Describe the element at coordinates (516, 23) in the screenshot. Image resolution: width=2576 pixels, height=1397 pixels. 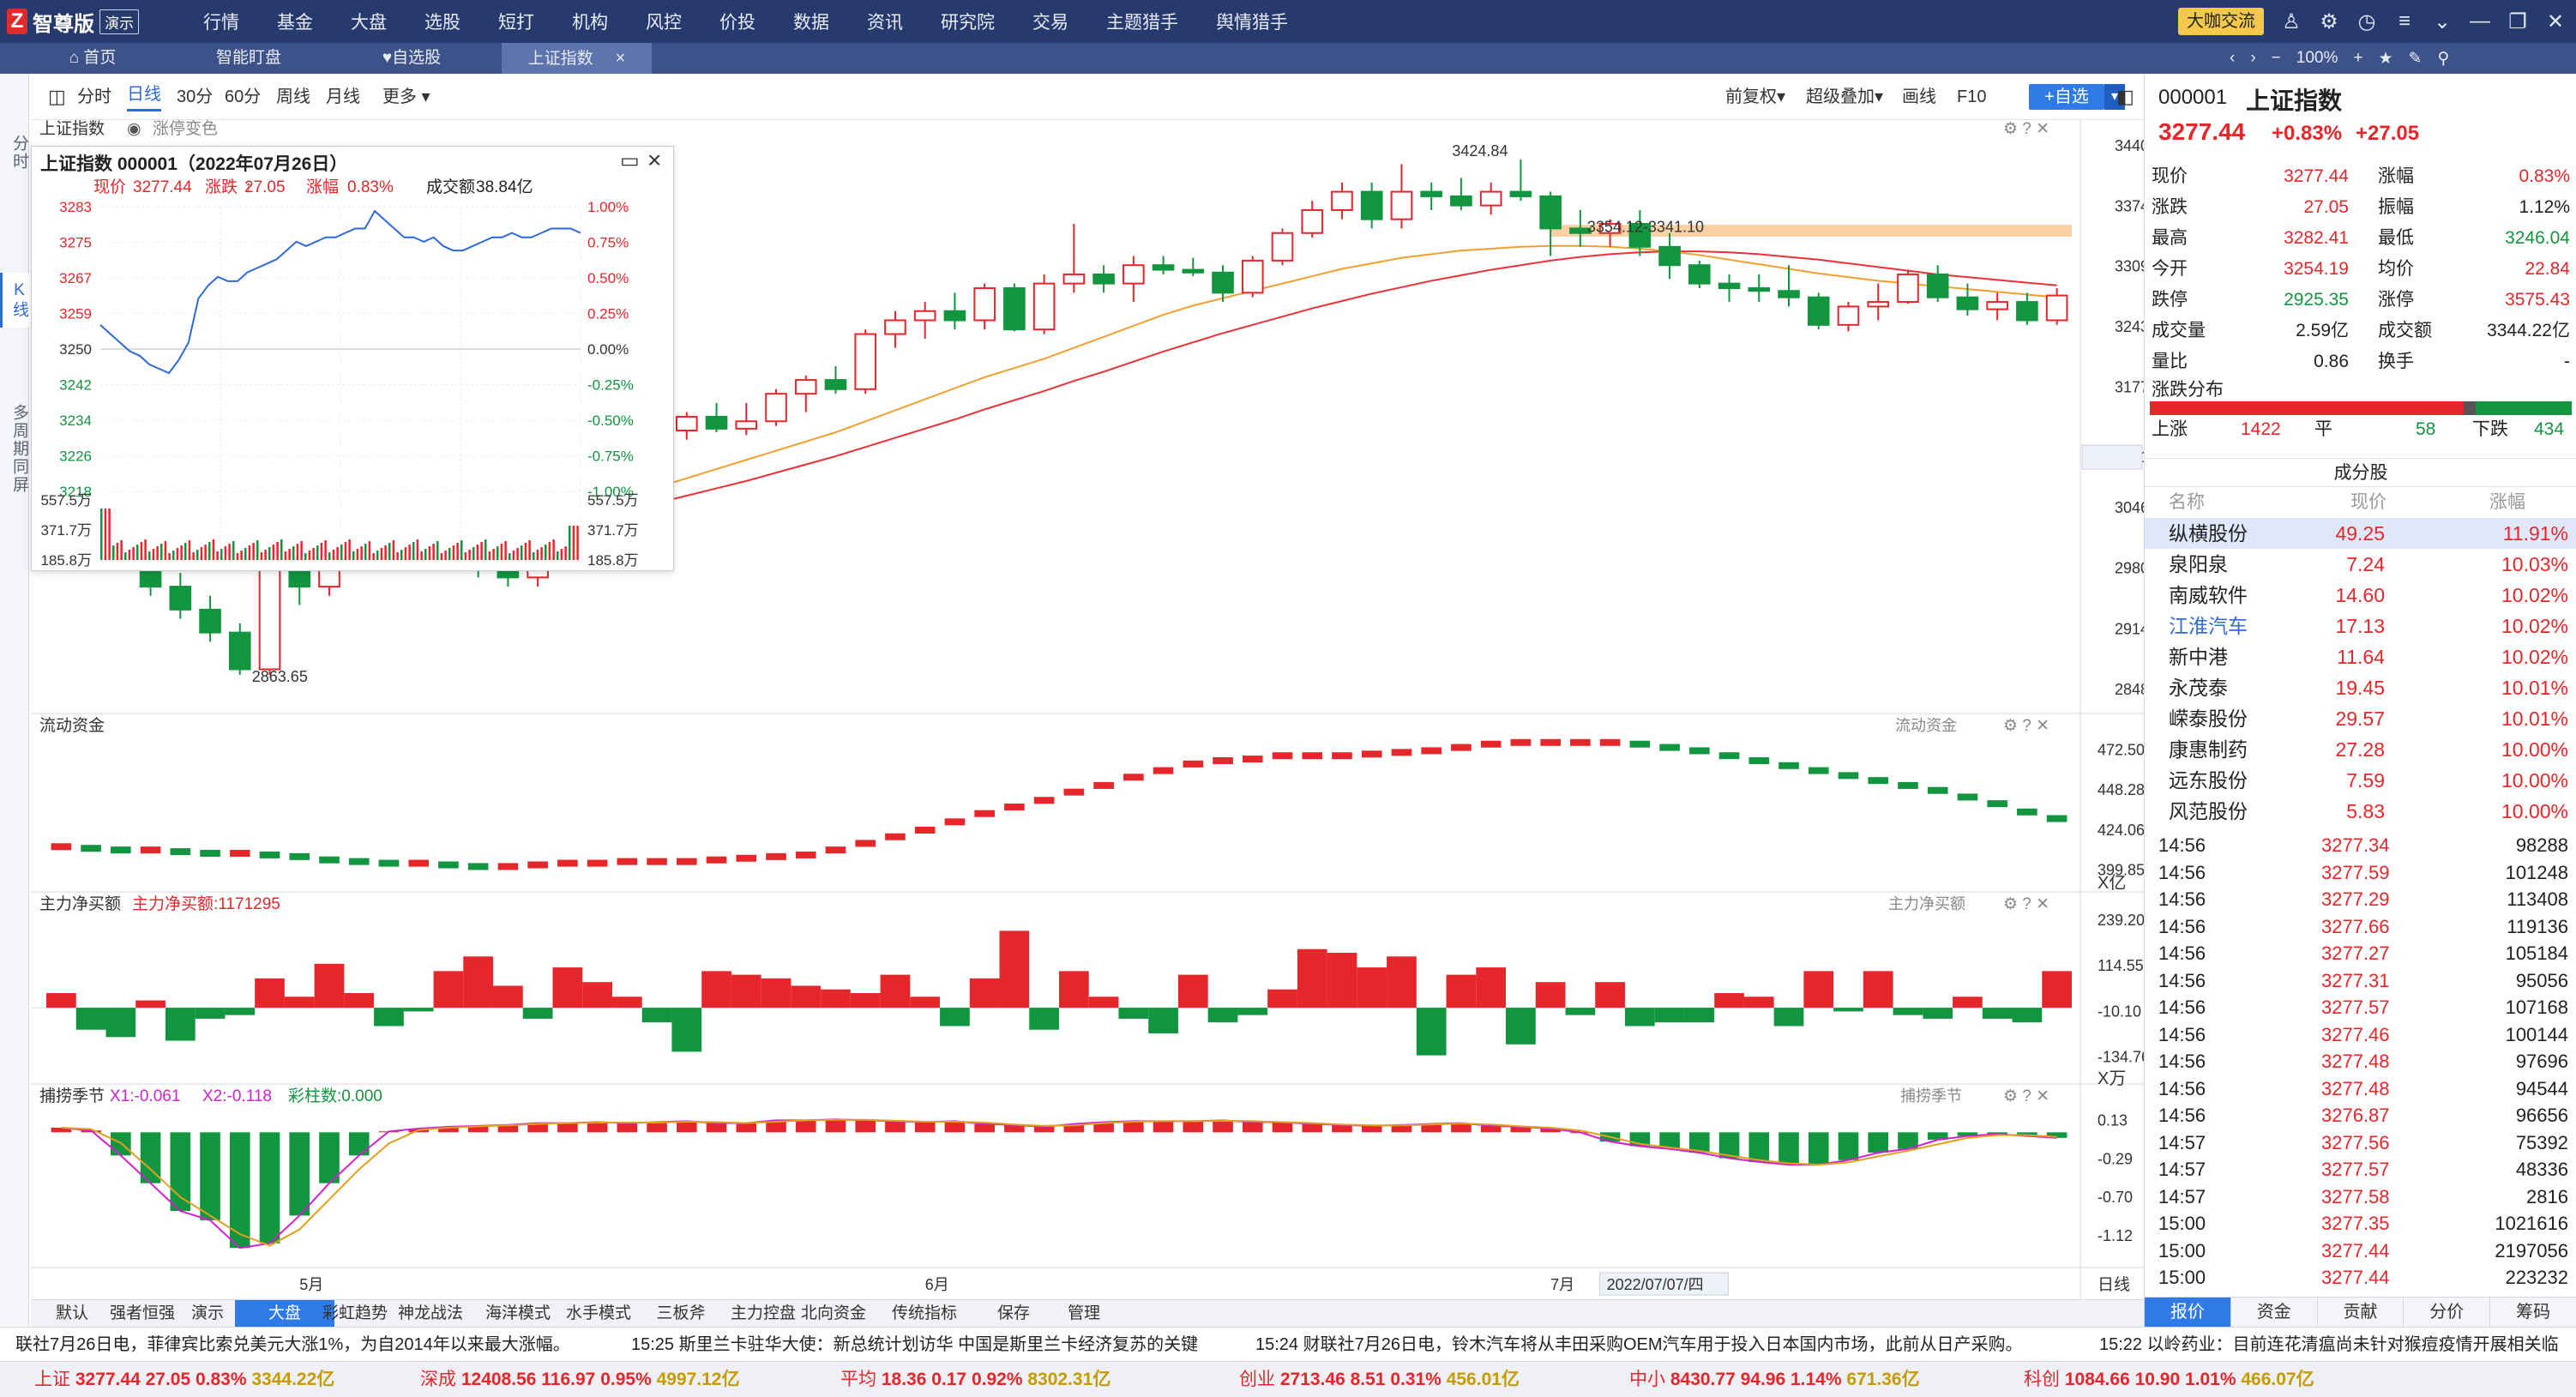
I see `menu-item: 短打` at that location.